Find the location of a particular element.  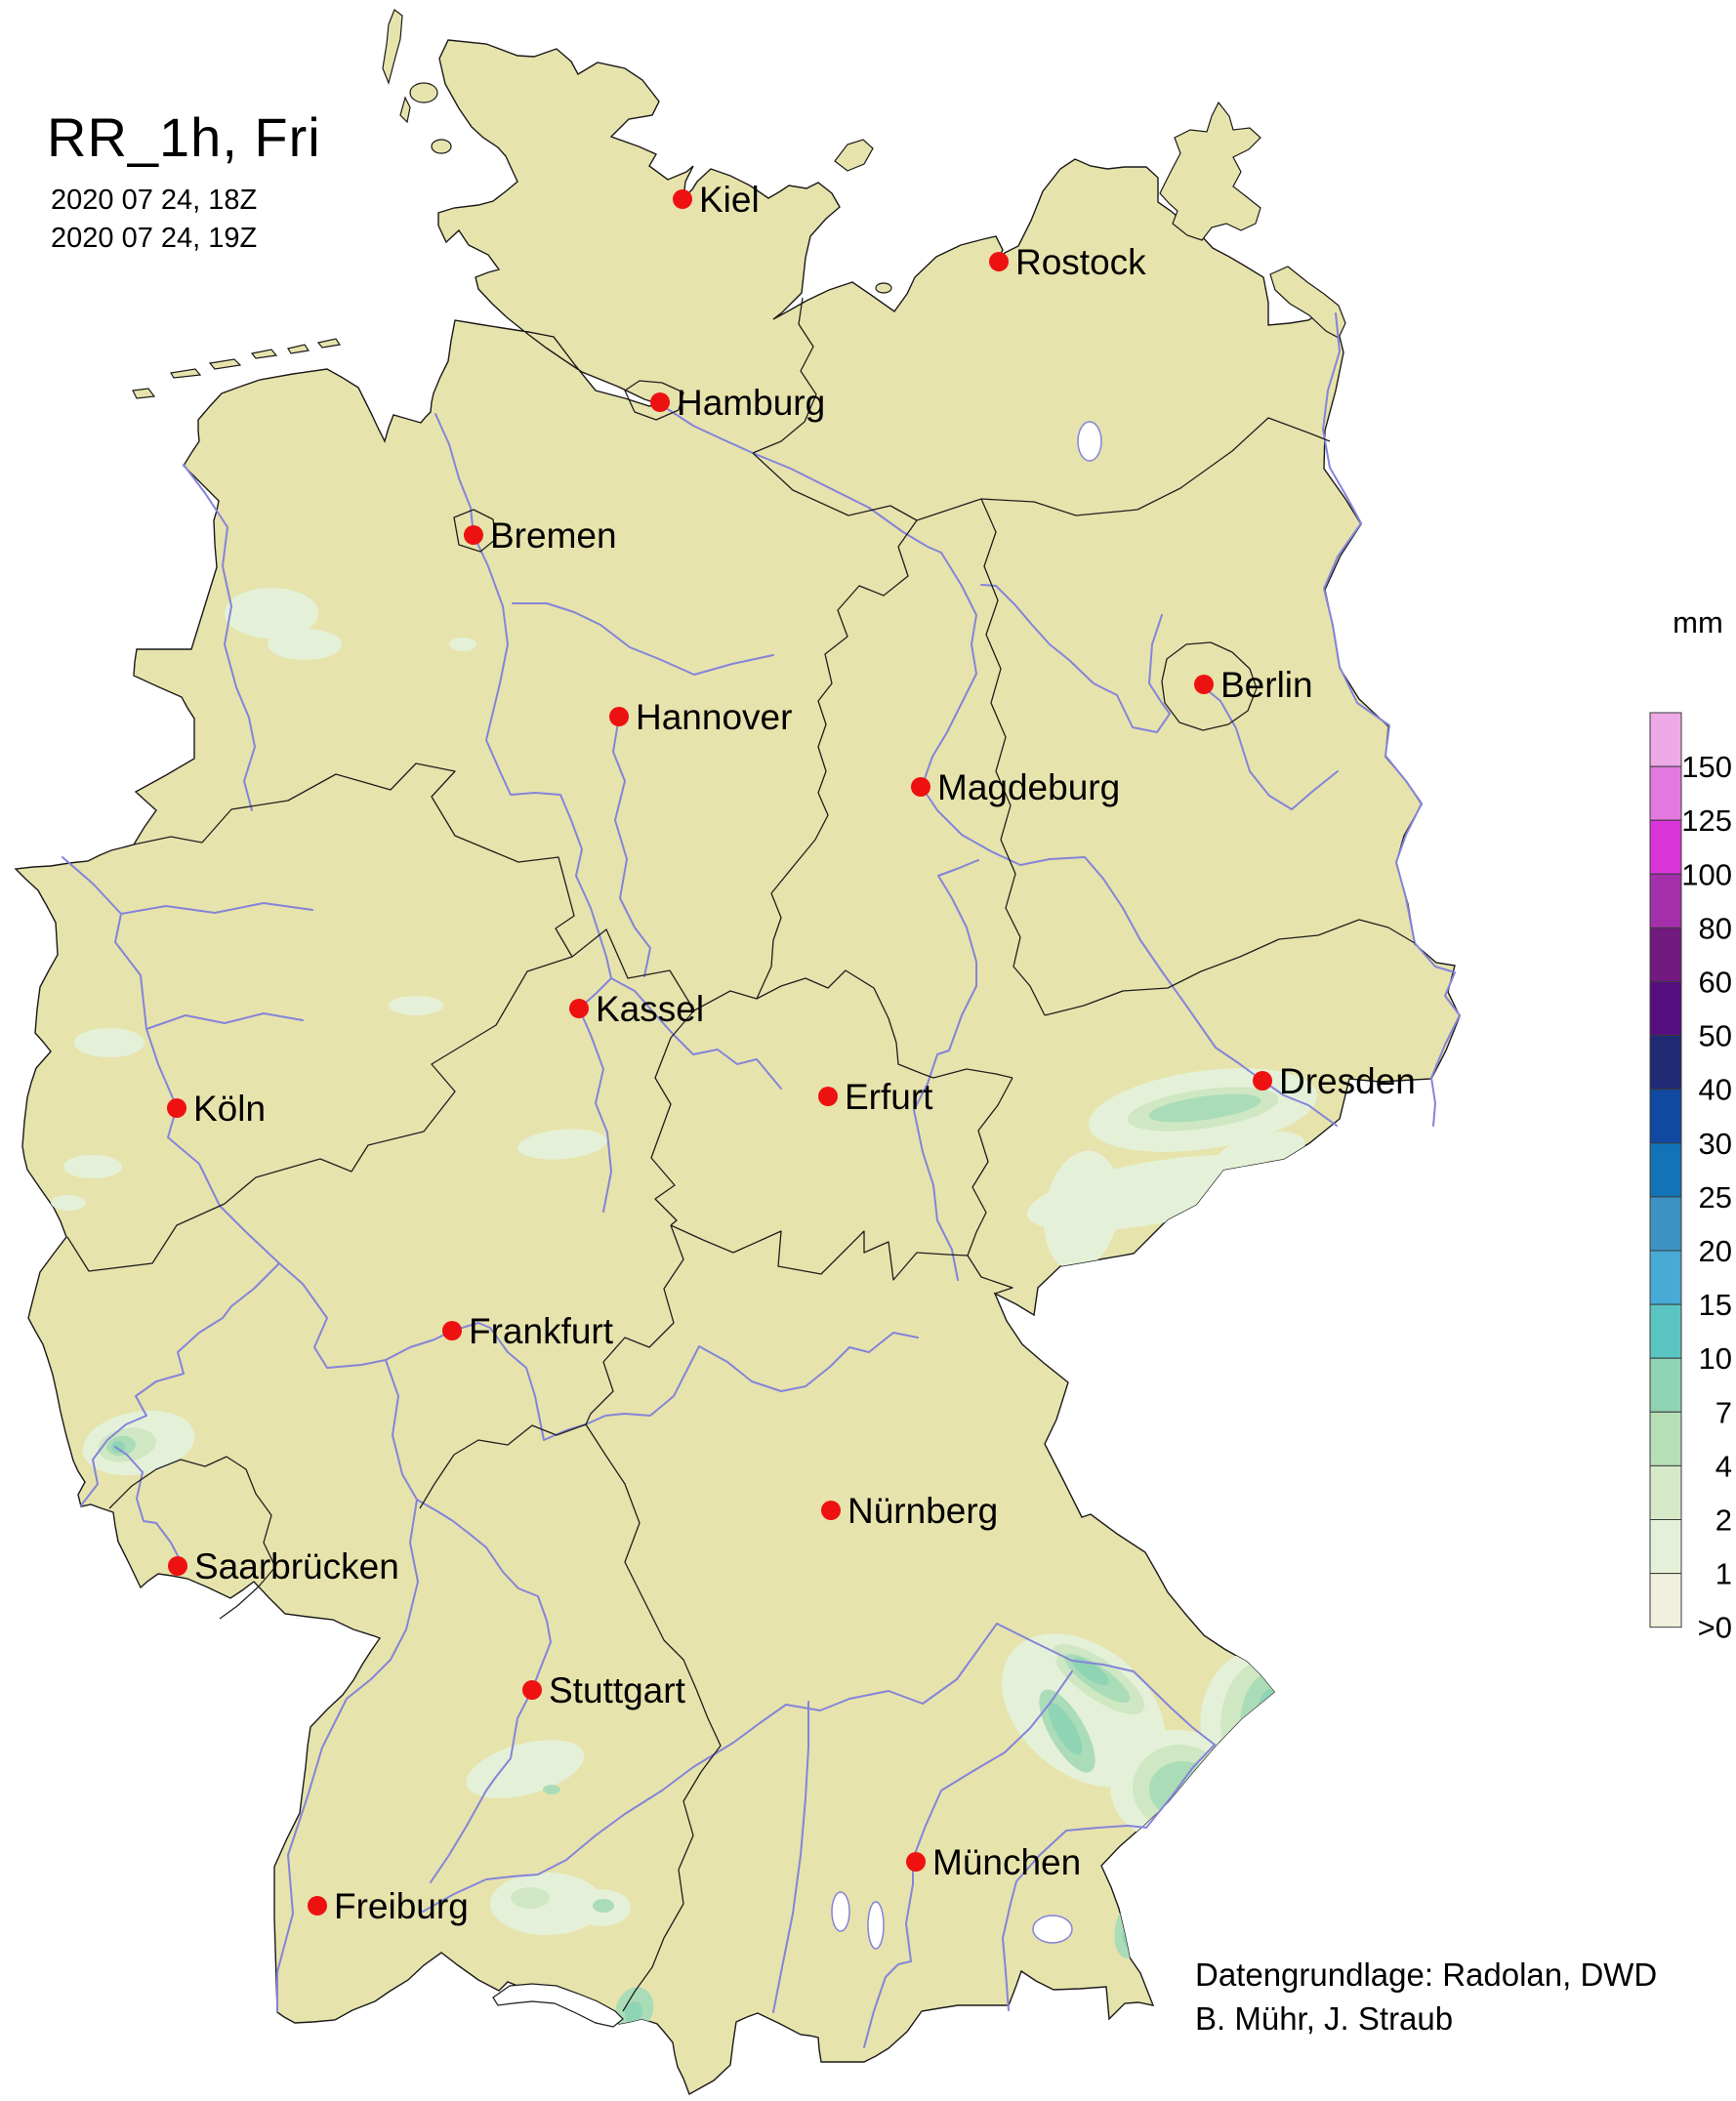

legend-label: 10 is located at coordinates (1715, 1358).